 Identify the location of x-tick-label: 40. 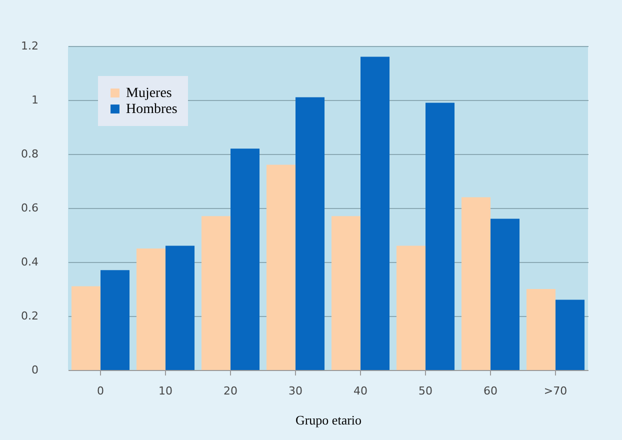
(361, 391).